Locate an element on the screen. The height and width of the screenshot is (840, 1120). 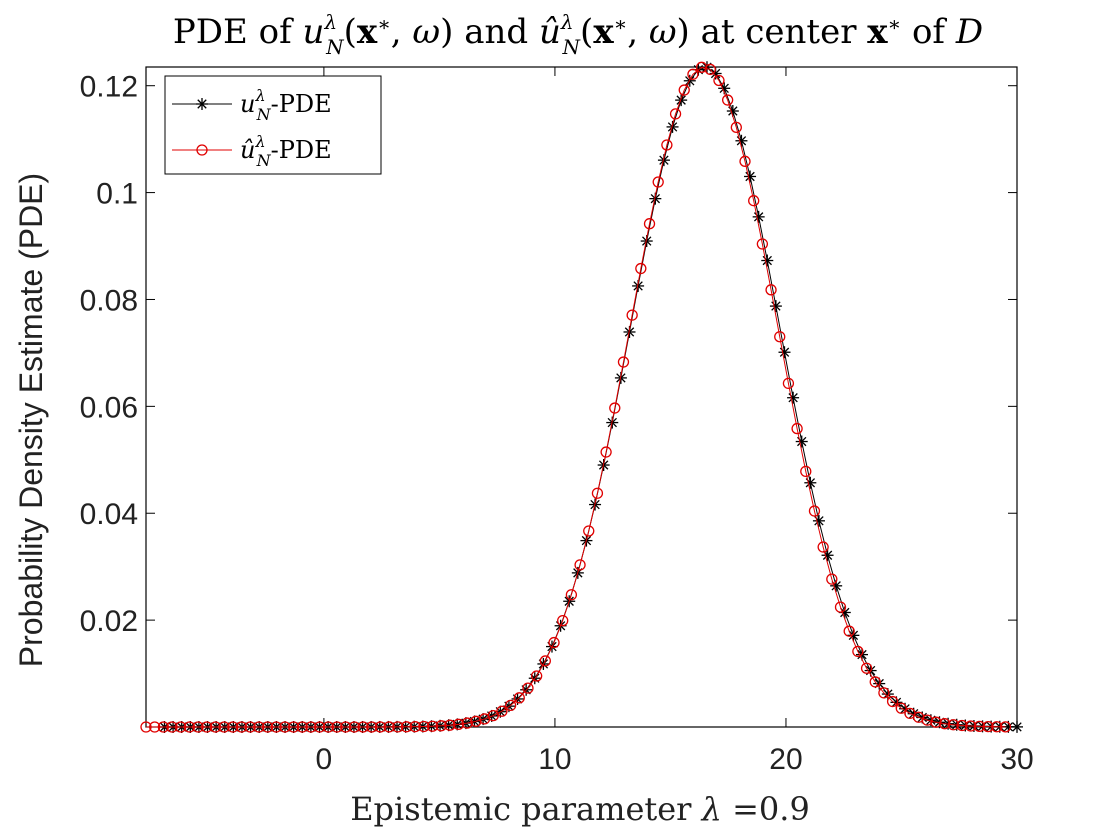
legend-label-2: ûλ N-PDE is located at coordinates (286, 151).